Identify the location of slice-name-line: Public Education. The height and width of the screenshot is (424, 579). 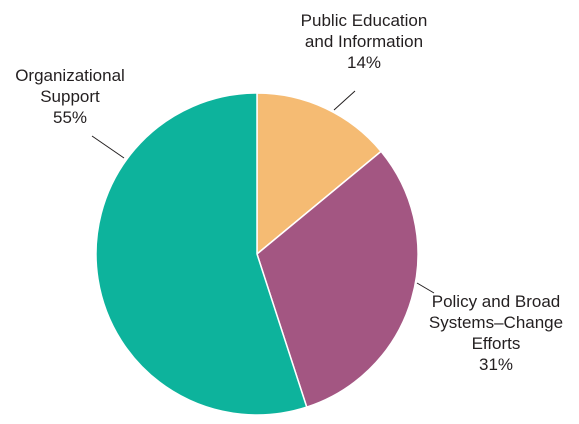
(364, 20).